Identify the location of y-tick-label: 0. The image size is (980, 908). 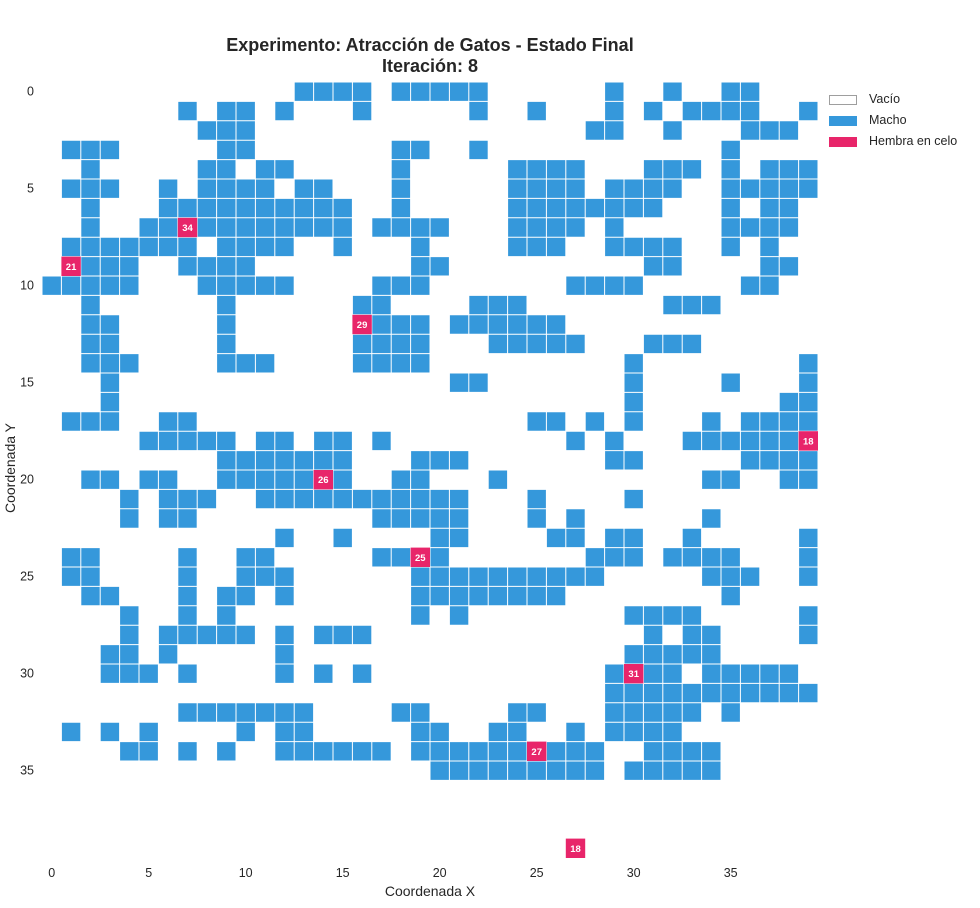
(30, 92).